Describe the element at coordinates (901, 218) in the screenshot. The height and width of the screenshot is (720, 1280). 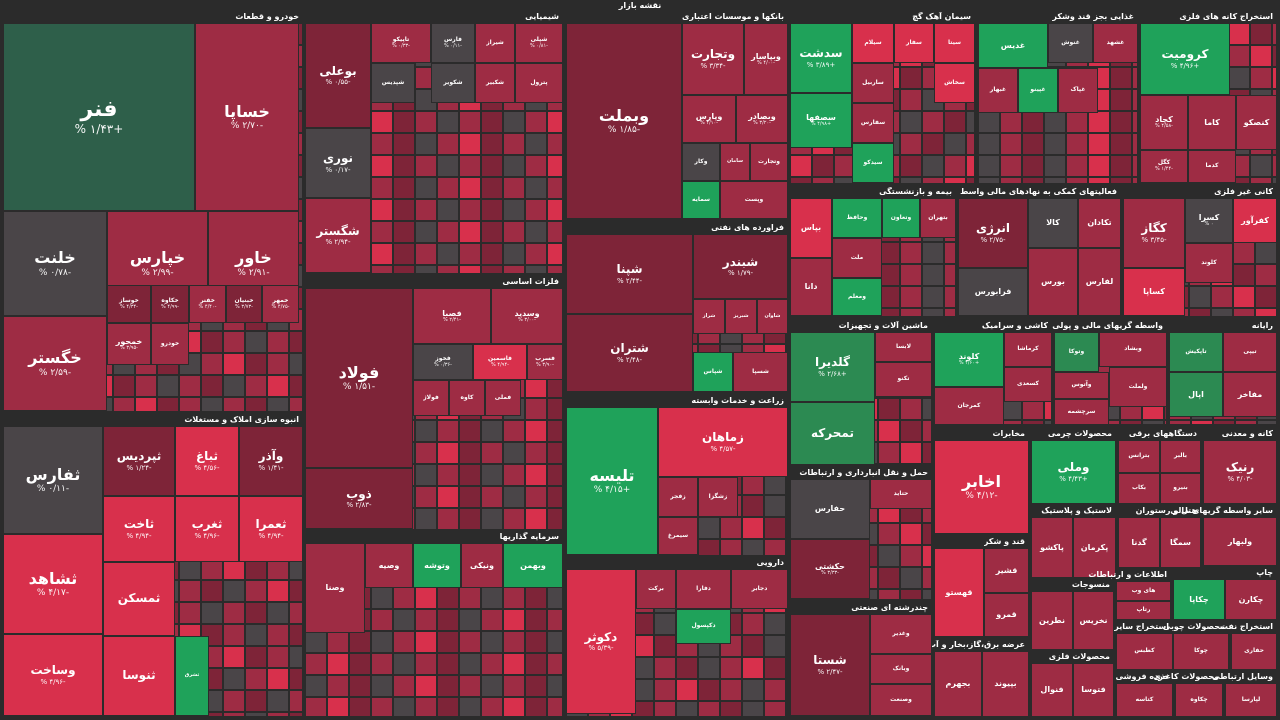
I see `stock-tile: وتعاون` at that location.